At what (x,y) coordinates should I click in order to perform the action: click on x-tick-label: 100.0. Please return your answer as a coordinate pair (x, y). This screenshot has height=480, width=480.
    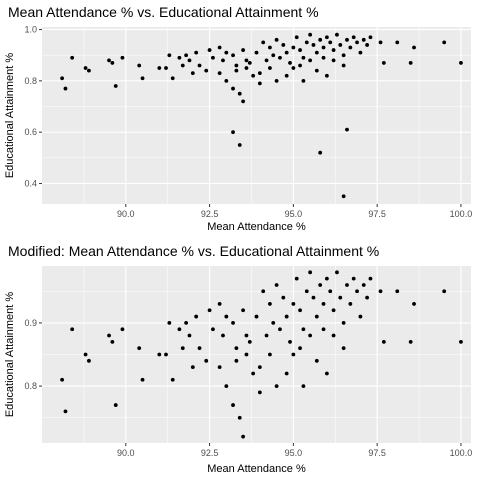
    Looking at the image, I should click on (461, 214).